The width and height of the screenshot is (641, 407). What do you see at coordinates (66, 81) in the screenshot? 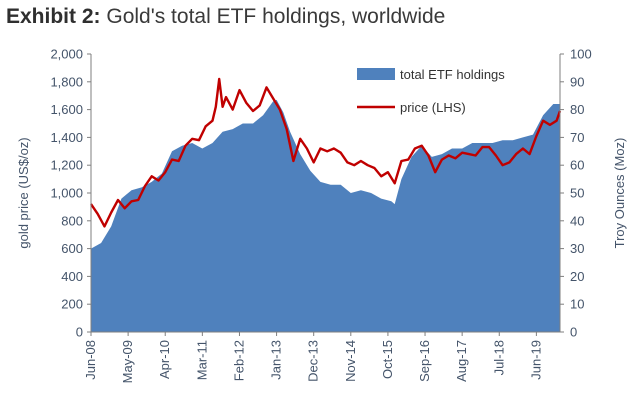
I see `left-tick-label: 1,800` at bounding box center [66, 81].